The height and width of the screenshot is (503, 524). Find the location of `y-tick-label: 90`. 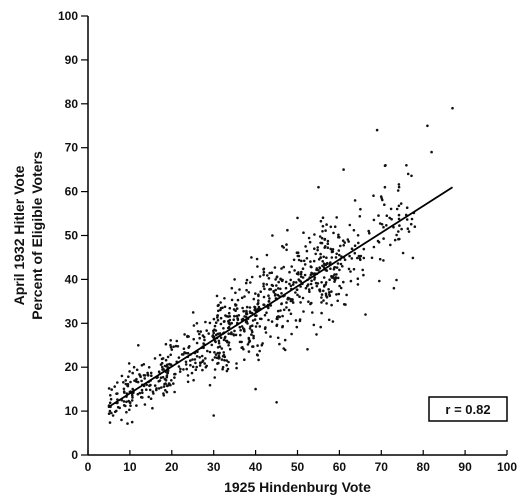

y-tick-label: 90 is located at coordinates (72, 60).